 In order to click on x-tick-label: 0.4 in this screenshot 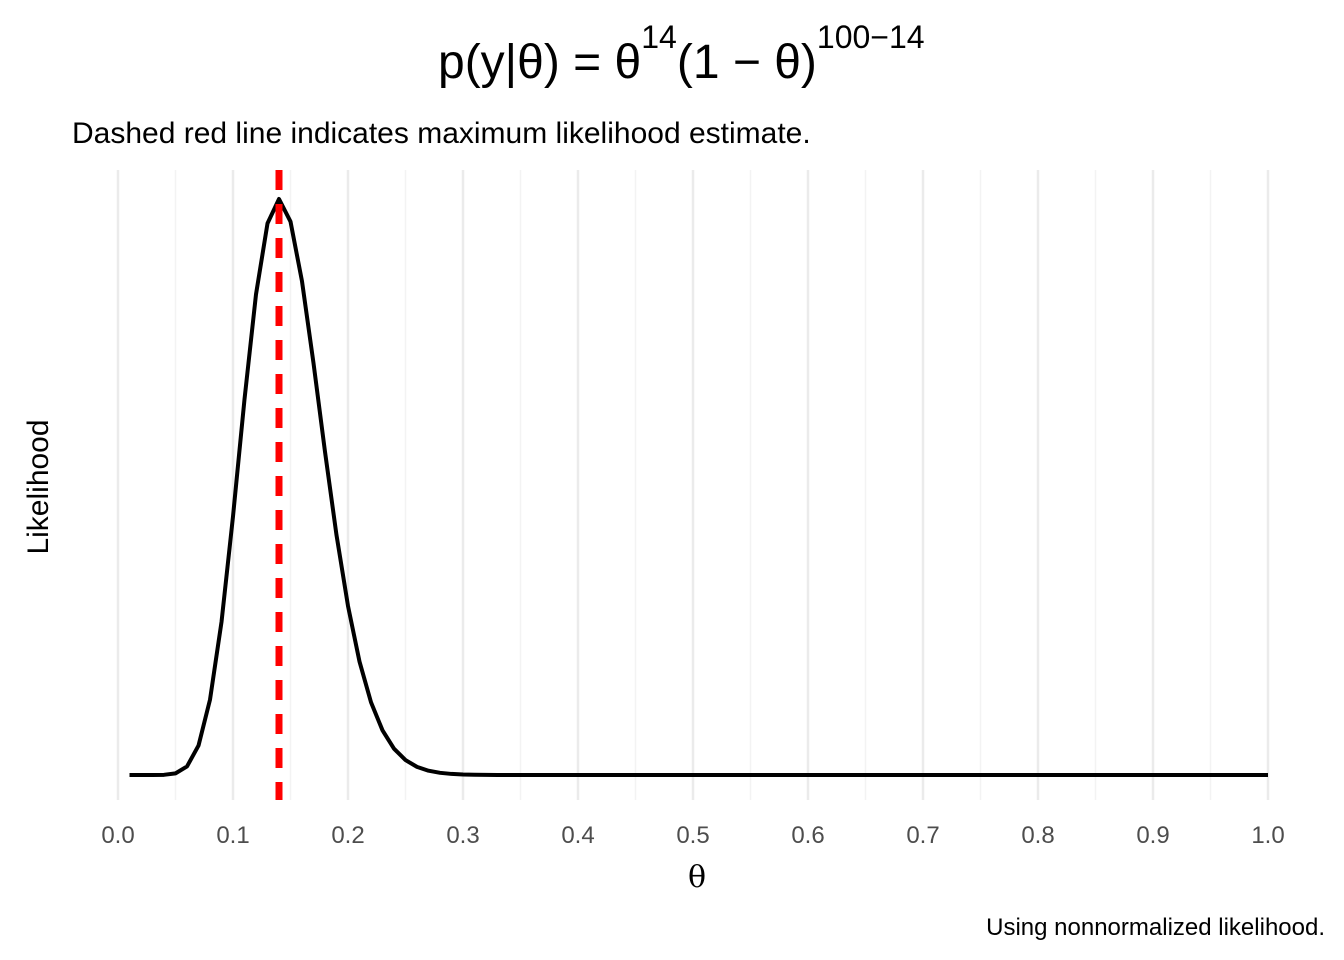, I will do `click(577, 835)`.